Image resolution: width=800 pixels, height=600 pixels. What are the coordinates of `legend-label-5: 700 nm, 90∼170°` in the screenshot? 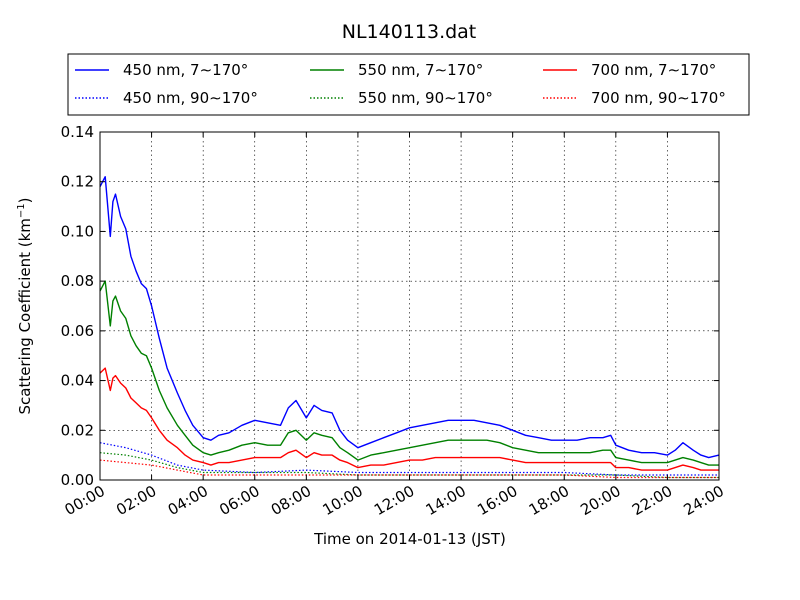 It's located at (658, 98).